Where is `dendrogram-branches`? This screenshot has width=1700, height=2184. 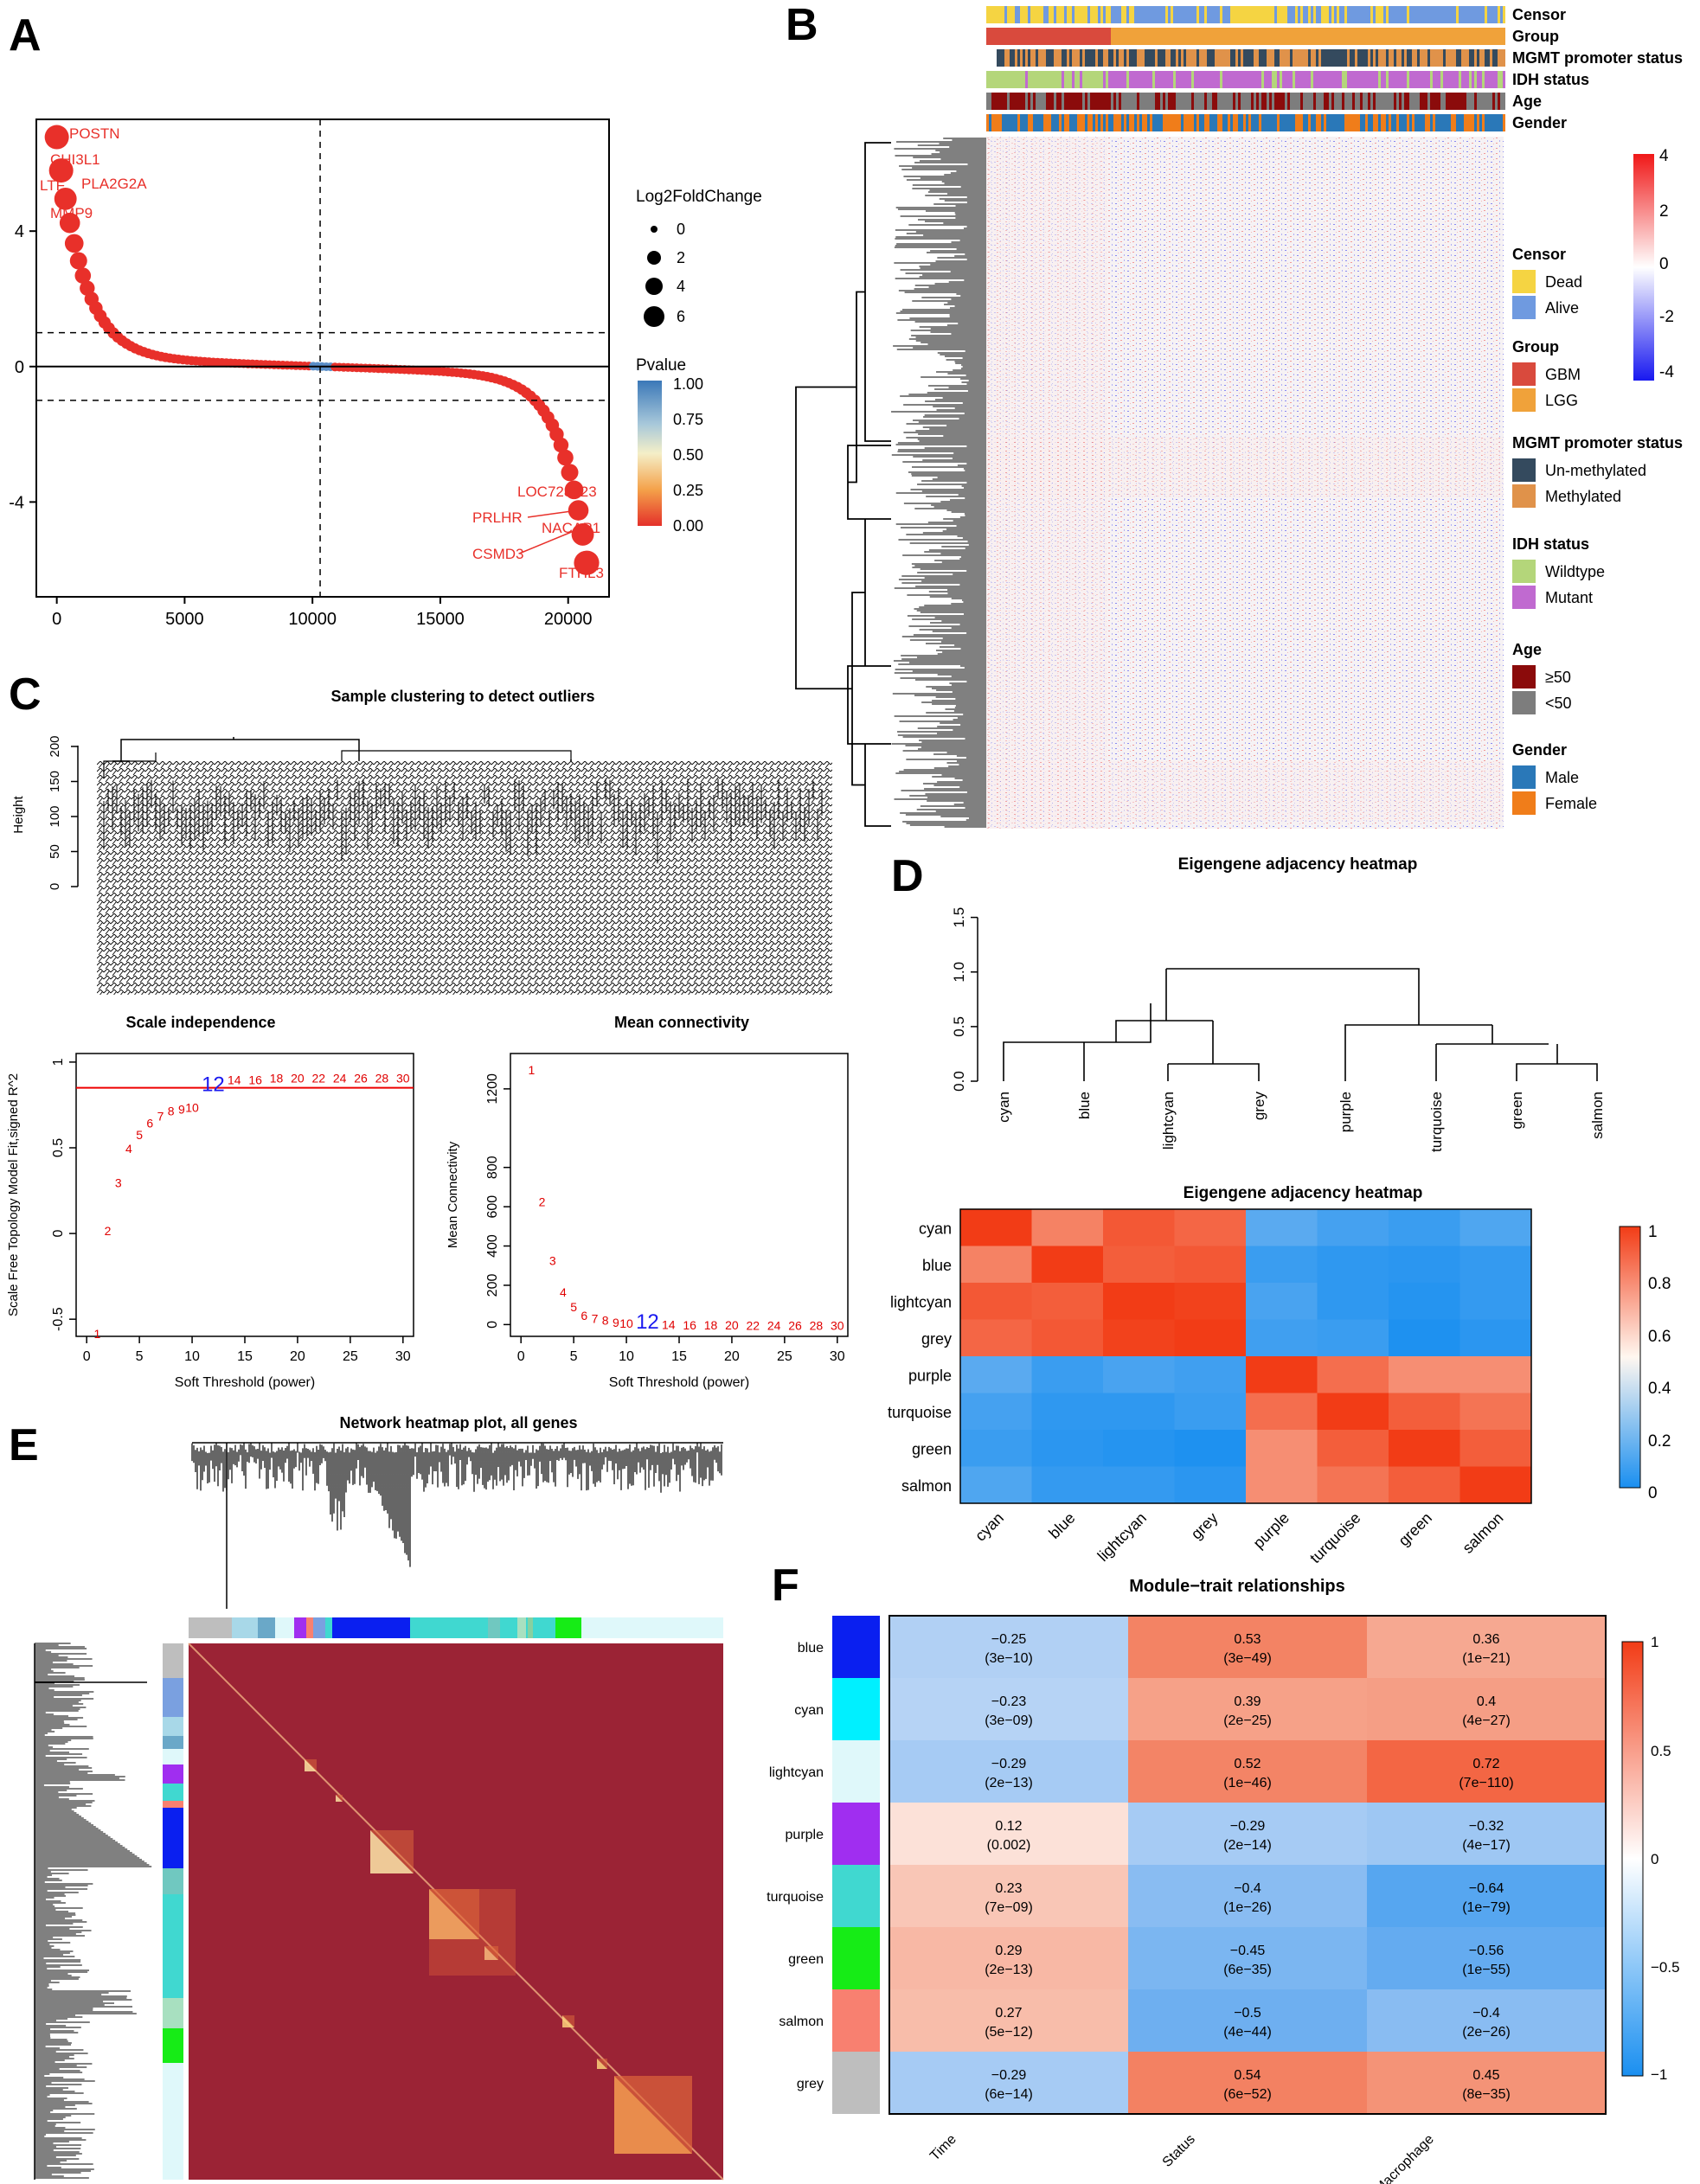
dendrogram-branches is located at coordinates (463, 821).